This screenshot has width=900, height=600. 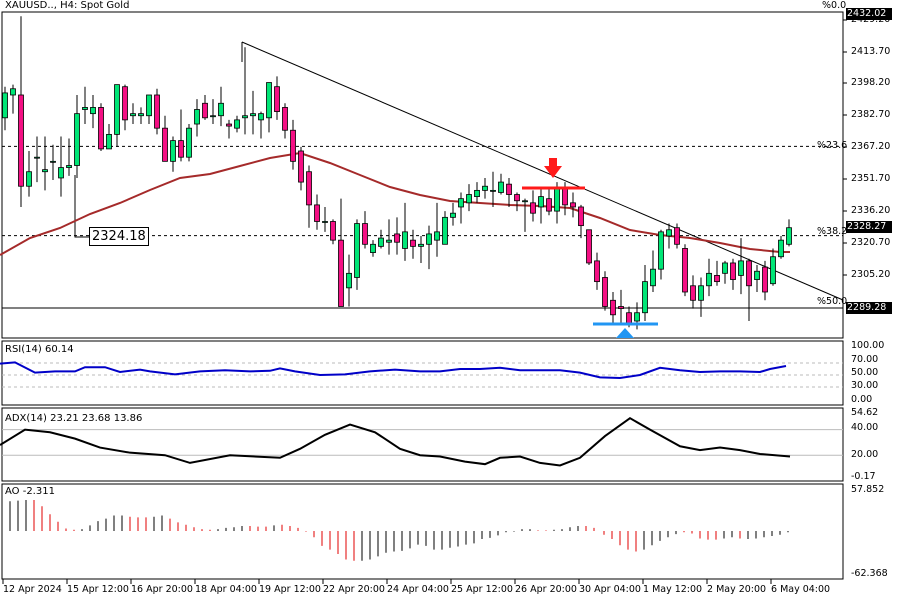 What do you see at coordinates (421, 374) in the screenshot?
I see `rsi-panel` at bounding box center [421, 374].